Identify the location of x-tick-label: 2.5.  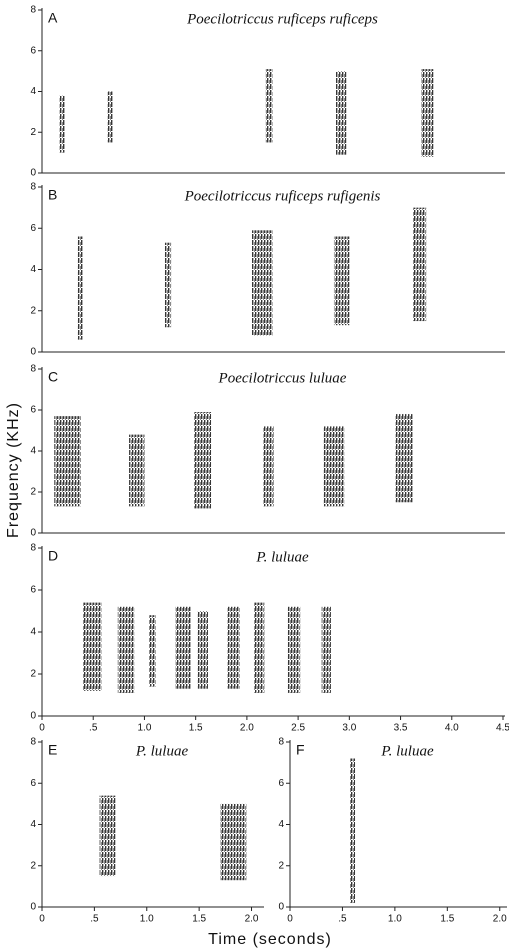
(298, 728).